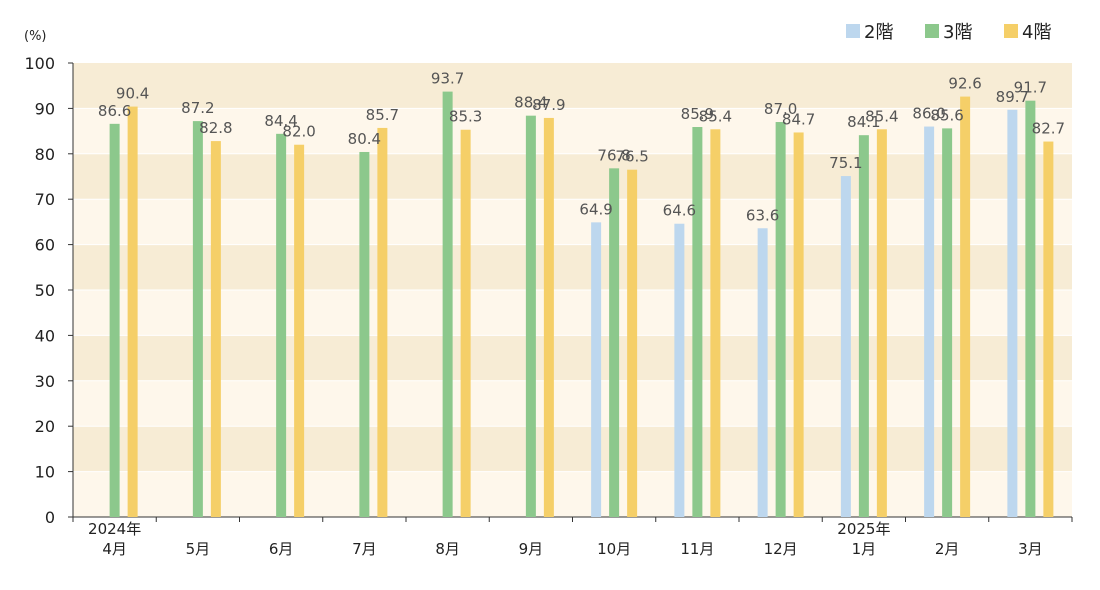  I want to click on y-tick-label: 60, so click(45, 245).